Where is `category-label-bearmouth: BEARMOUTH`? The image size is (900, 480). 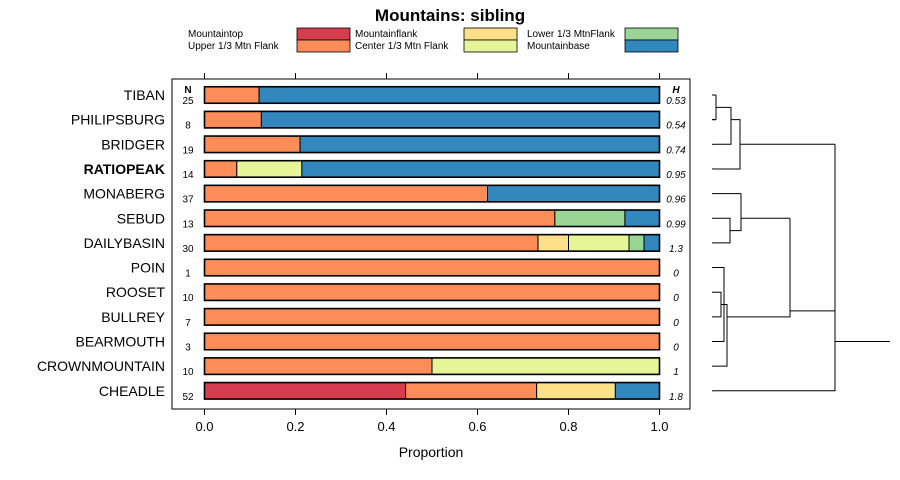
category-label-bearmouth: BEARMOUTH is located at coordinates (120, 342).